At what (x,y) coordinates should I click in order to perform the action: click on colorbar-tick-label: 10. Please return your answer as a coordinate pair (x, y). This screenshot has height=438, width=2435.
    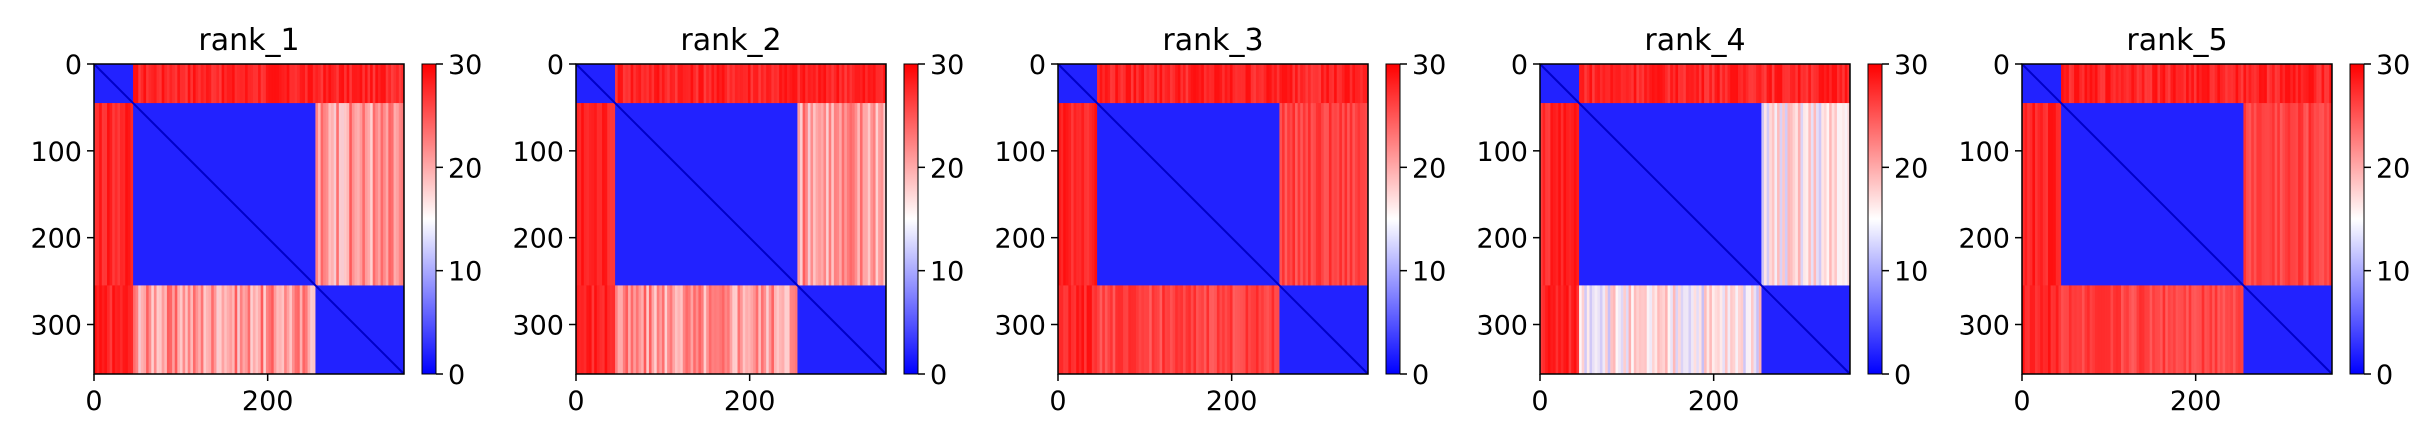
    Looking at the image, I should click on (465, 272).